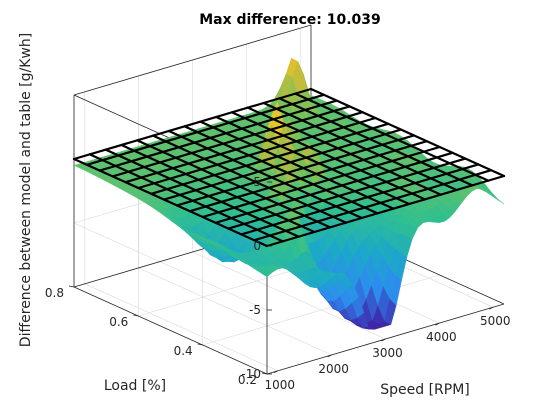  I want to click on z-tick-label: -10, so click(251, 374).